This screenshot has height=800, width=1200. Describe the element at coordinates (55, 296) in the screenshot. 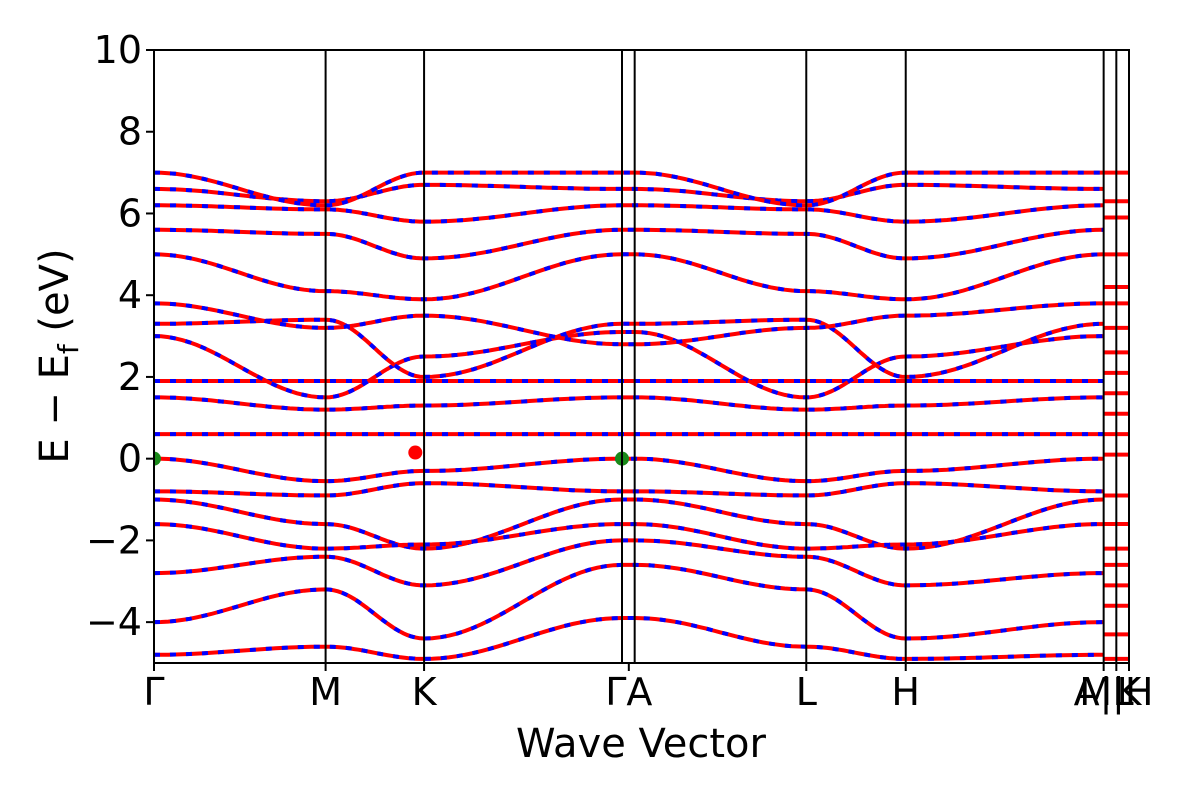

I see `y-axis-label-unit: (eV)` at that location.